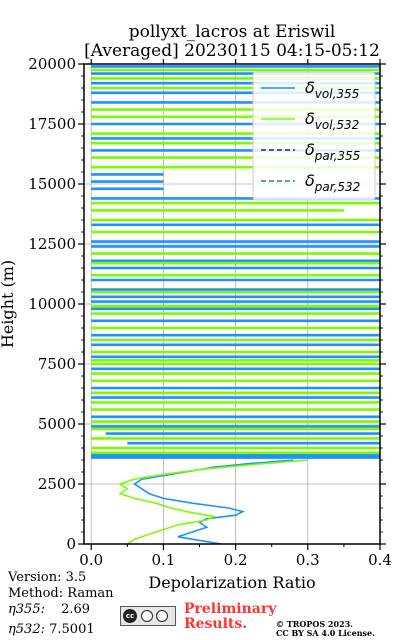  I want to click on preliminary-line1: Preliminary, so click(230, 609).